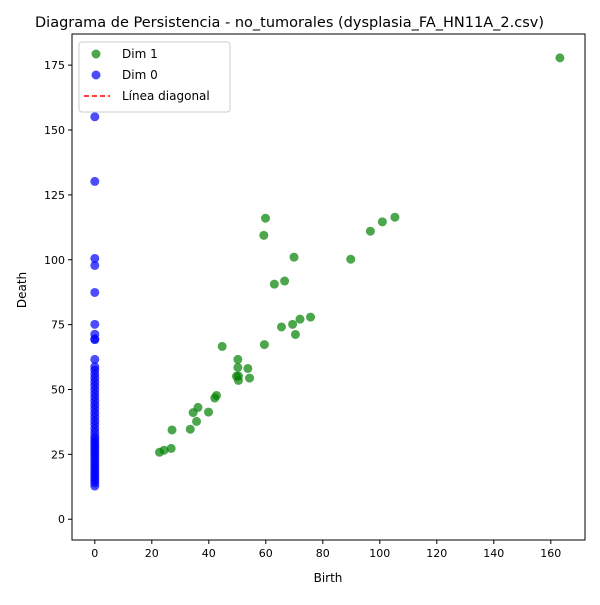 The width and height of the screenshot is (600, 605). Describe the element at coordinates (140, 75) in the screenshot. I see `legend-label: Dim 0` at that location.